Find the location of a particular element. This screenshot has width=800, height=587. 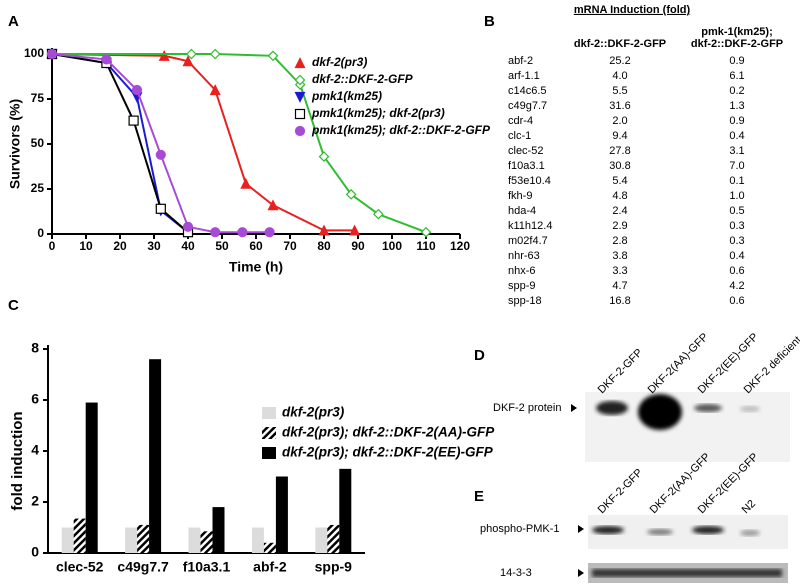

table-cell: hda-4 is located at coordinates (522, 211).